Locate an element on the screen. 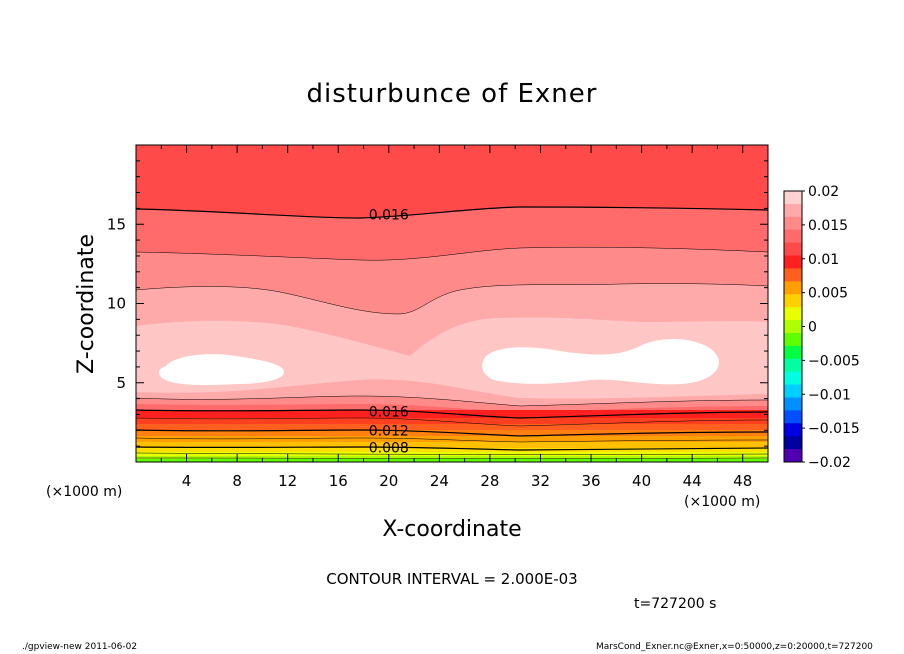  contour-line-a is located at coordinates (452, 401).